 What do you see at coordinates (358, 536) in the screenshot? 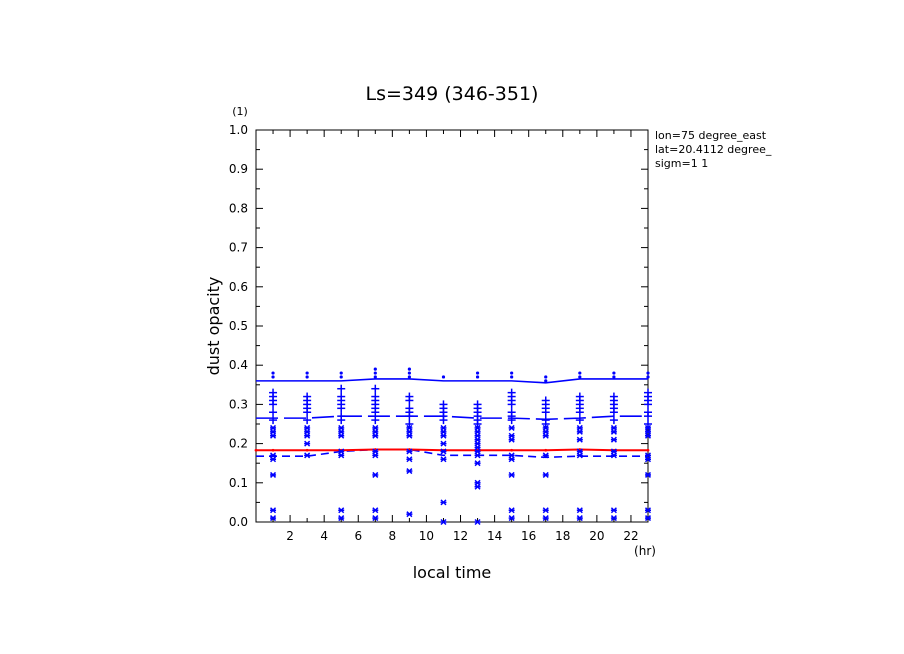
I see `x-tick-label: 6` at bounding box center [358, 536].